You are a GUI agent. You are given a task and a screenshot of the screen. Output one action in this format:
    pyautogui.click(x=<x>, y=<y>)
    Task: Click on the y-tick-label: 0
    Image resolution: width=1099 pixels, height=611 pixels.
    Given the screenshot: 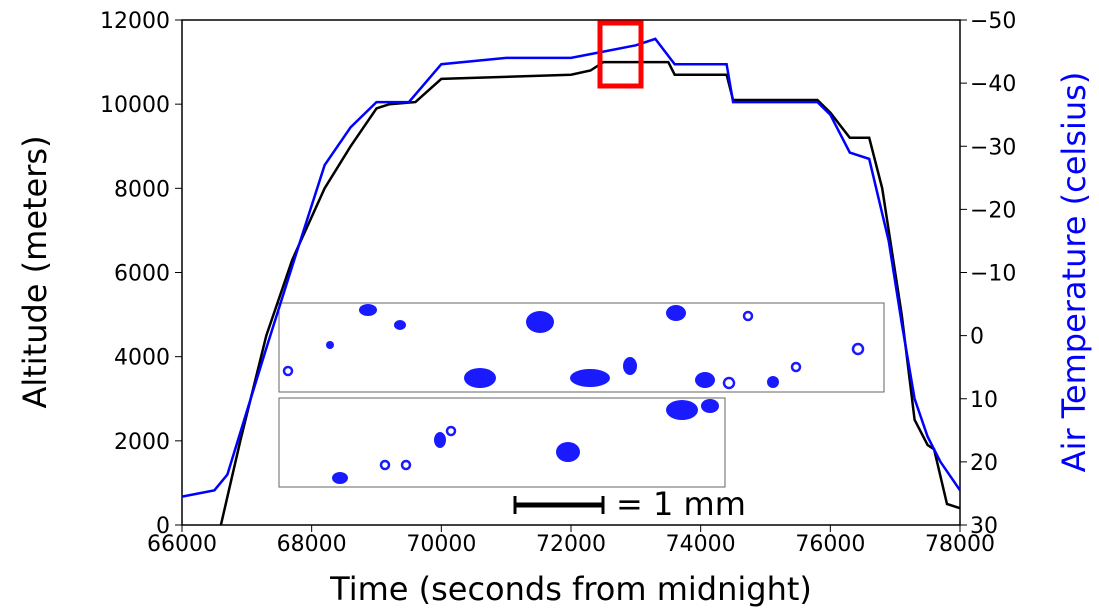 What is the action you would take?
    pyautogui.click(x=163, y=526)
    